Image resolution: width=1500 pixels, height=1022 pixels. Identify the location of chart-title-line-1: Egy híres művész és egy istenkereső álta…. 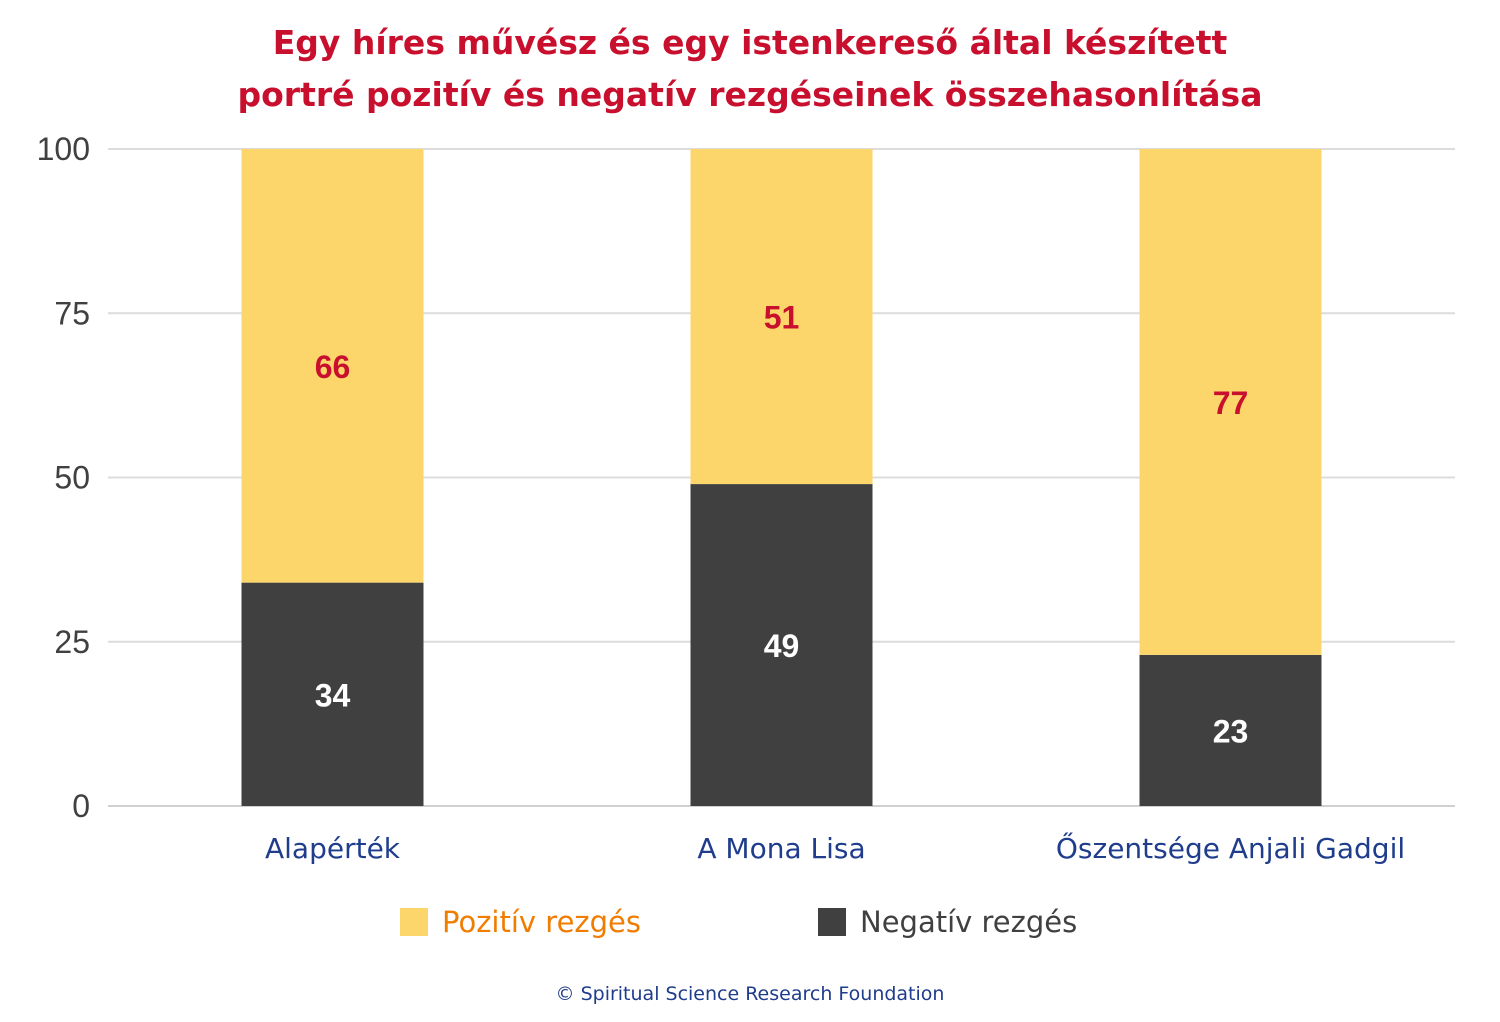
(750, 42).